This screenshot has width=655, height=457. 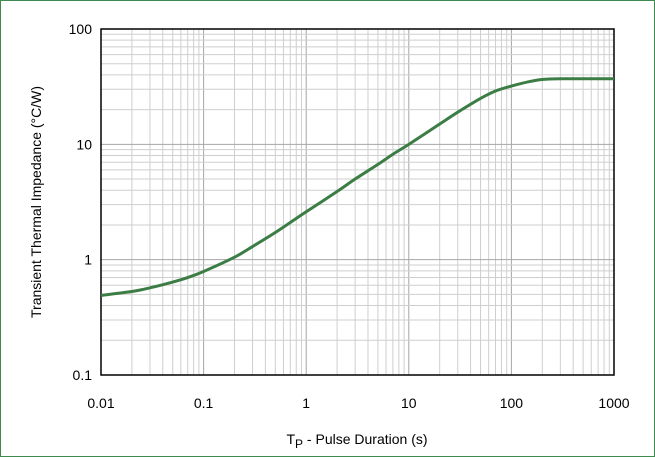 What do you see at coordinates (81, 29) in the screenshot?
I see `y-tick-label: 100` at bounding box center [81, 29].